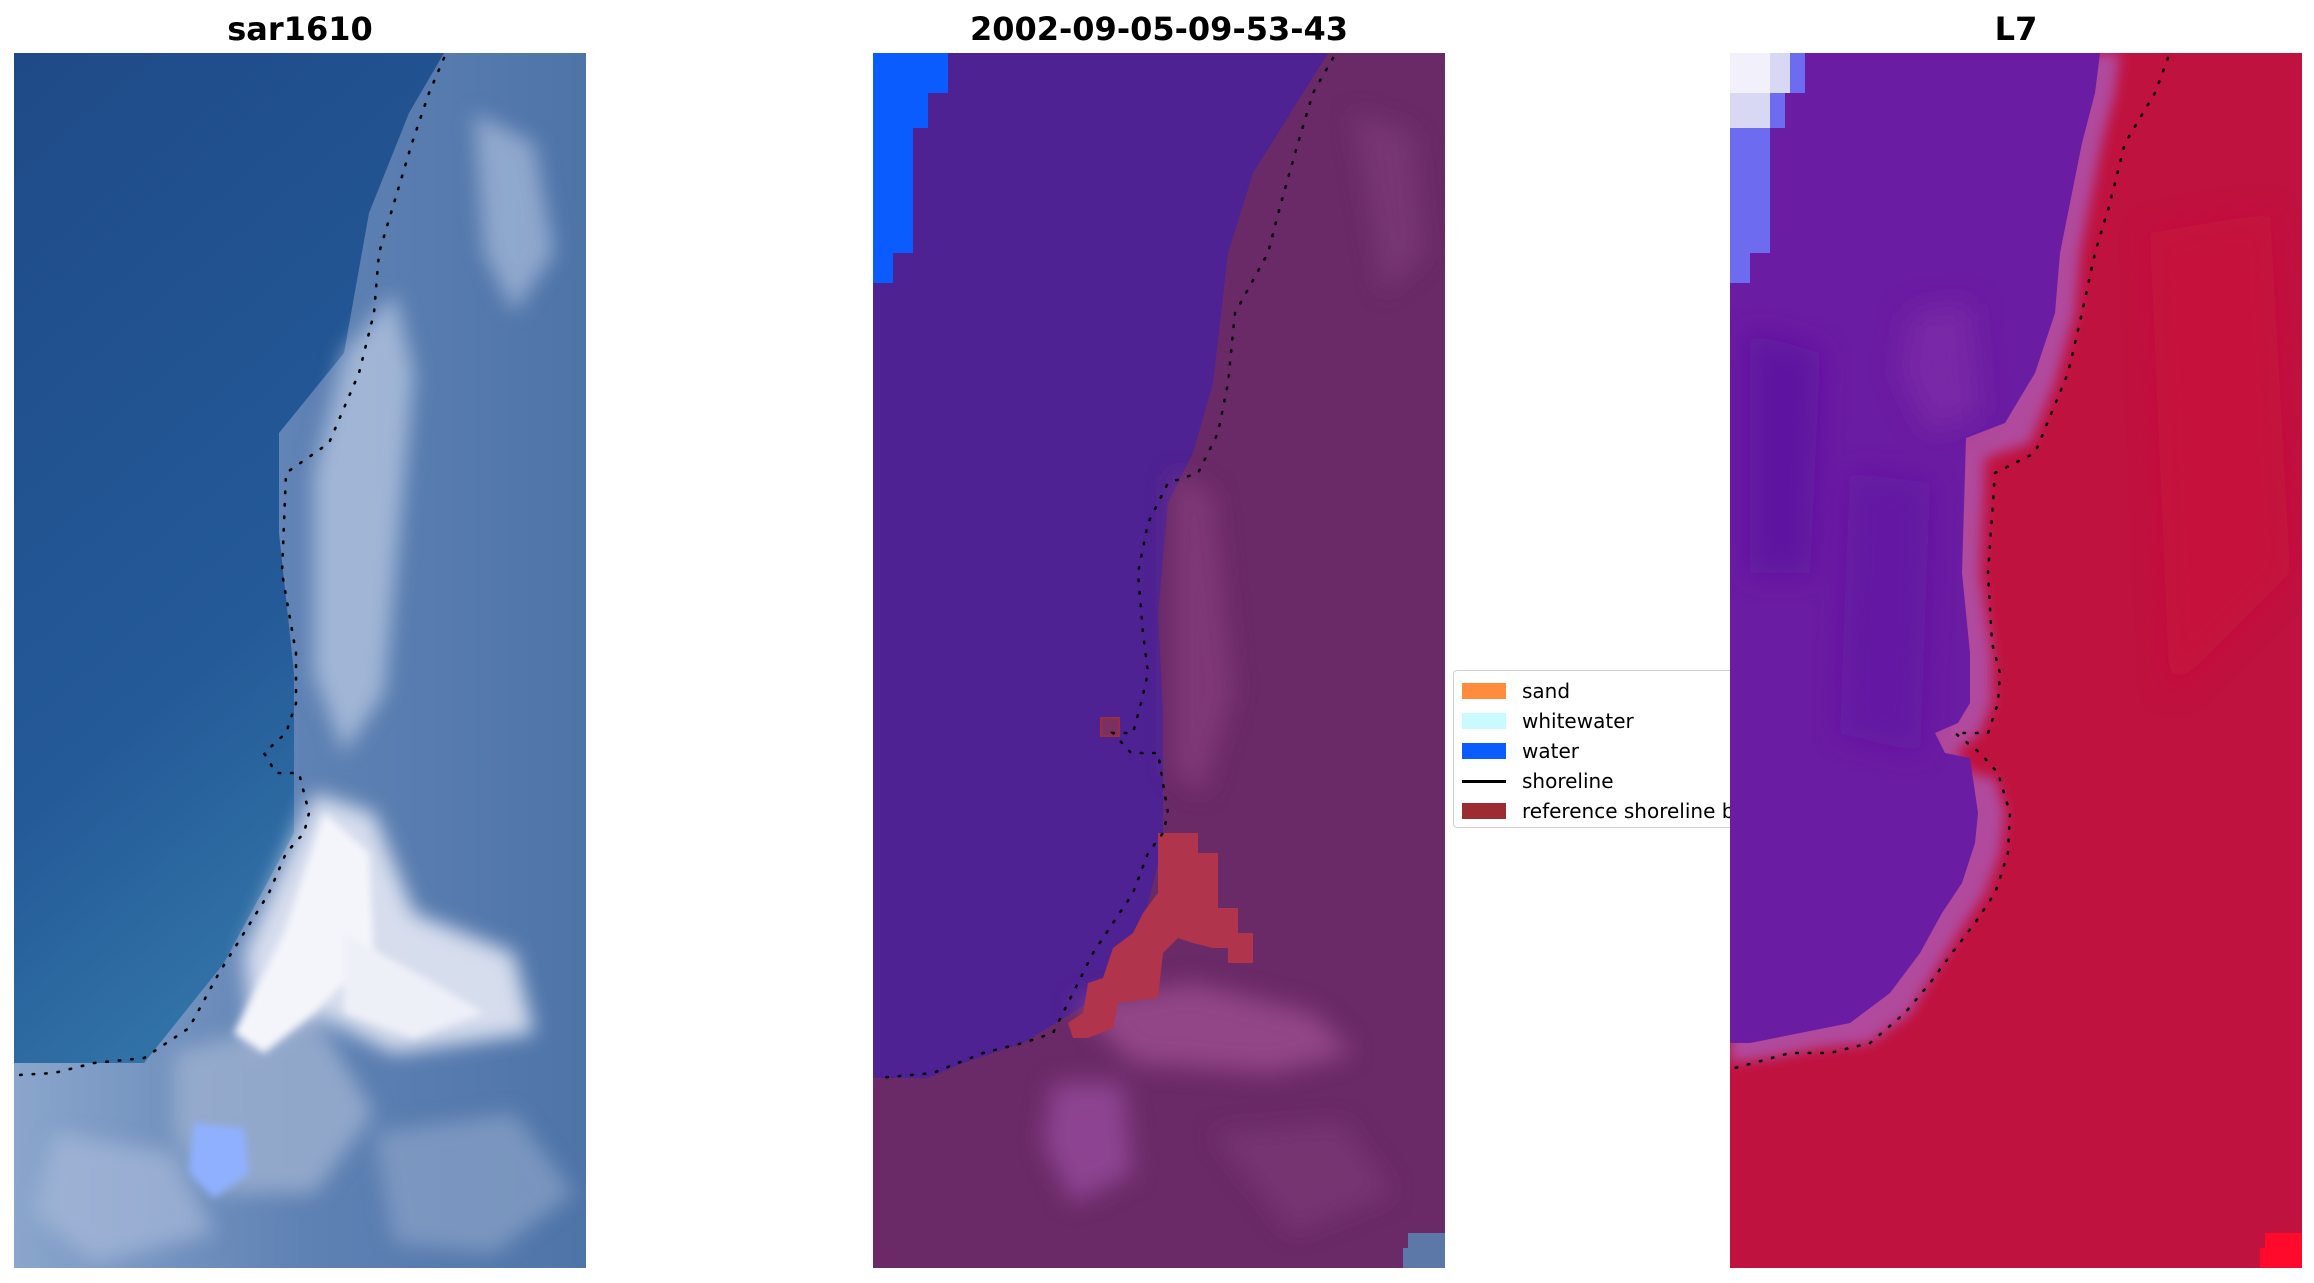  I want to click on sand-swatch, so click(1484, 691).